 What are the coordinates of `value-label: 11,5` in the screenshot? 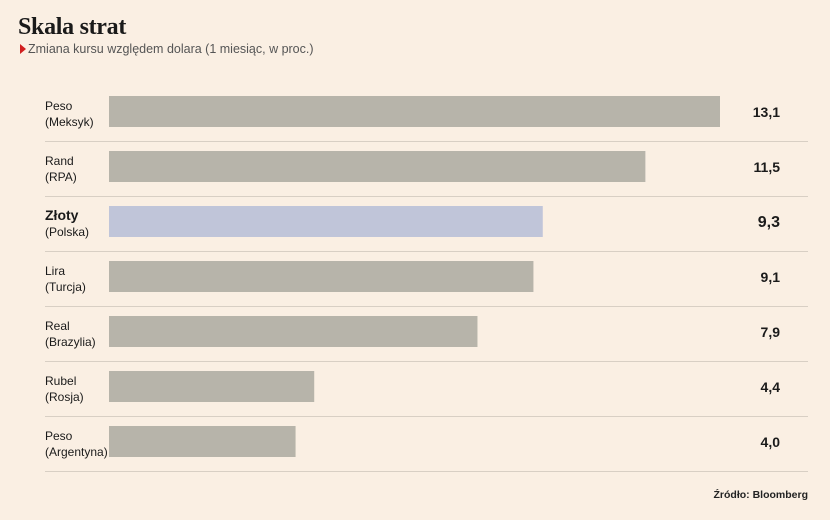 It's located at (767, 167).